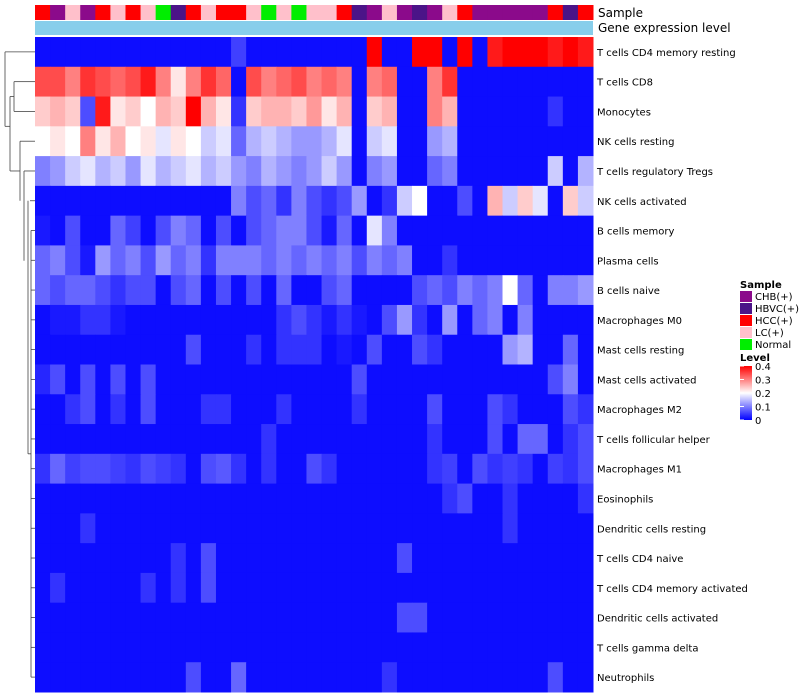  Describe the element at coordinates (774, 297) in the screenshot. I see `sample-legend-label: CHB(+)` at that location.